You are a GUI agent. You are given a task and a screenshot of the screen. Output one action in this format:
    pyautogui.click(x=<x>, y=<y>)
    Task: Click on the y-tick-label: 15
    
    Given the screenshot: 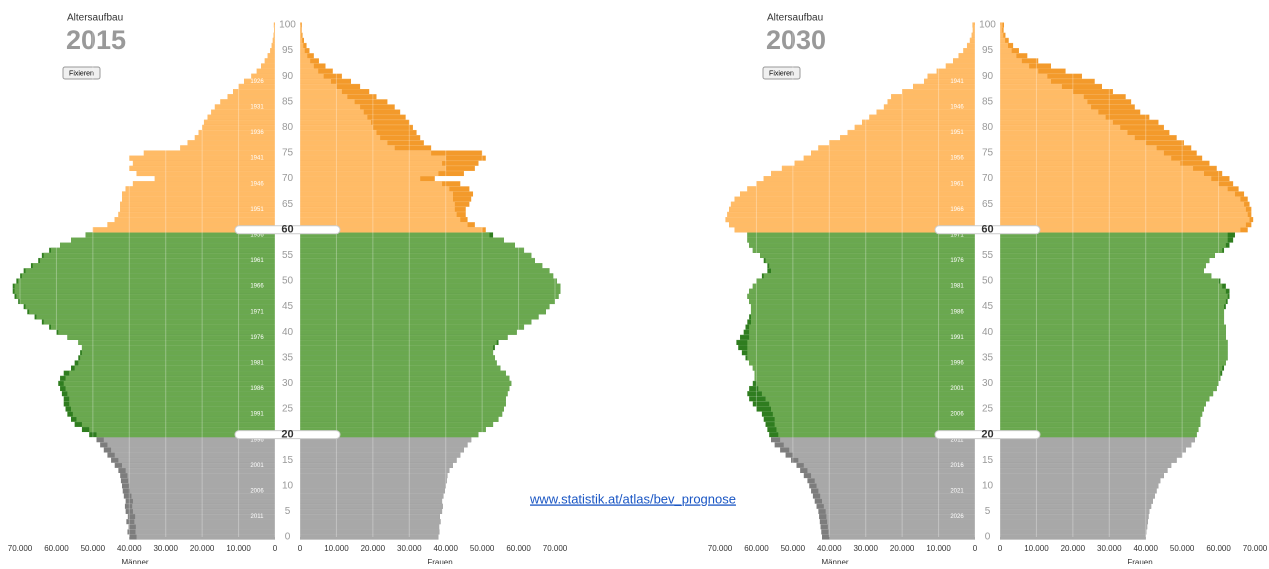 What is the action you would take?
    pyautogui.click(x=988, y=460)
    